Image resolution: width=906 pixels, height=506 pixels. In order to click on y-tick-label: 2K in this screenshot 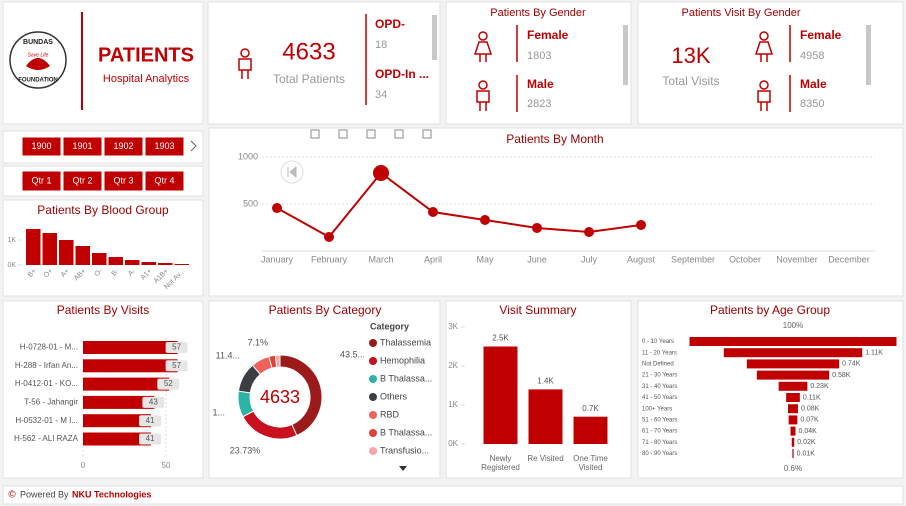, I will do `click(453, 365)`.